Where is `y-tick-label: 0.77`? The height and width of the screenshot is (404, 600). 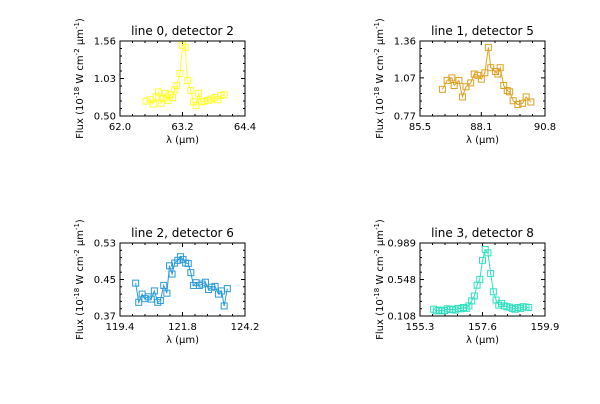 y-tick-label: 0.77 is located at coordinates (405, 117).